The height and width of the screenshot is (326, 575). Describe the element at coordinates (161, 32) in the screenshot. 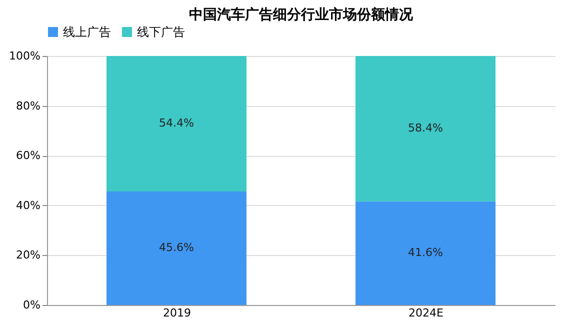

I see `legend-label: 线下广告` at that location.